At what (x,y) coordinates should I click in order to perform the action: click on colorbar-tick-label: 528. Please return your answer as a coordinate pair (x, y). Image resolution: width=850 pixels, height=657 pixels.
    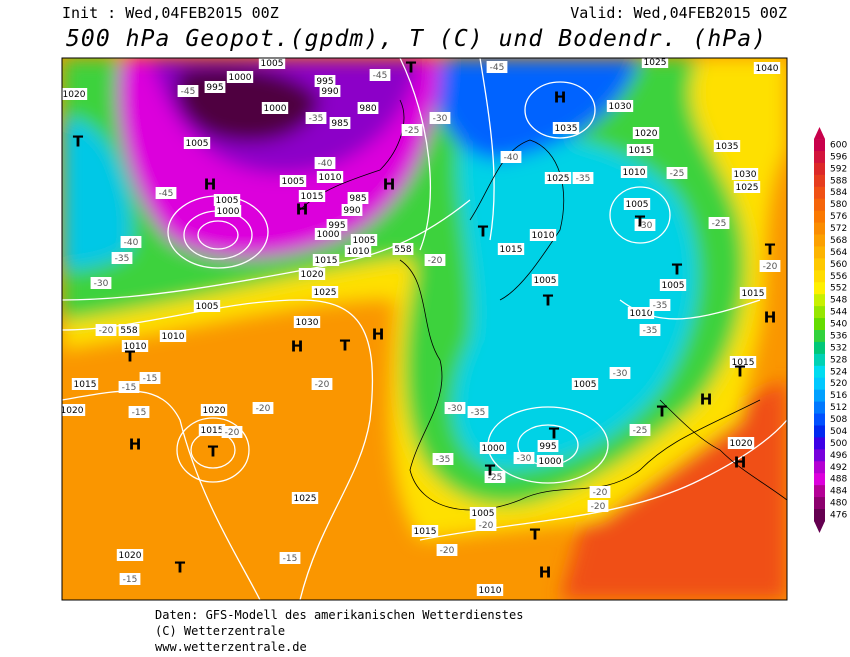
    Looking at the image, I should click on (838, 360).